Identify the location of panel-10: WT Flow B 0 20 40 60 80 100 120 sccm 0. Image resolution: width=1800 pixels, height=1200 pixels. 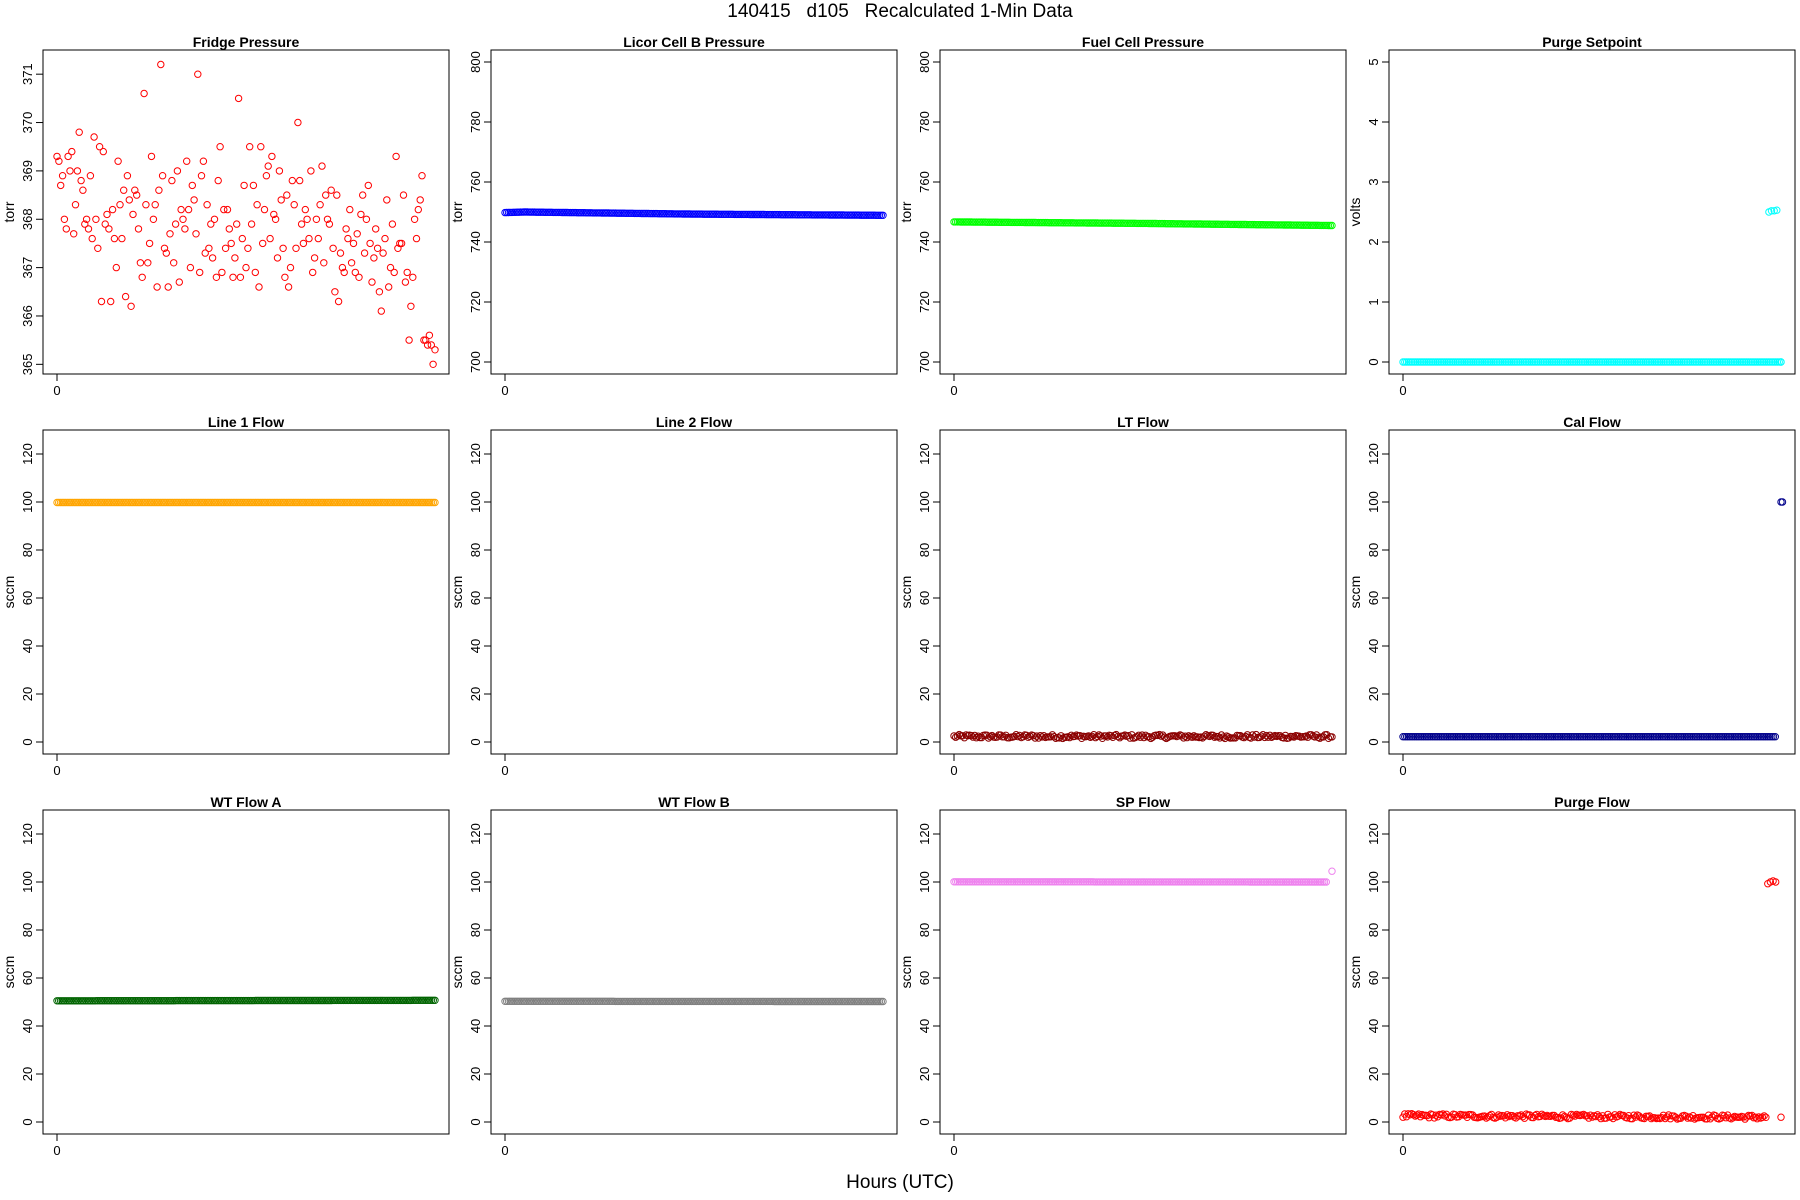
(673, 976).